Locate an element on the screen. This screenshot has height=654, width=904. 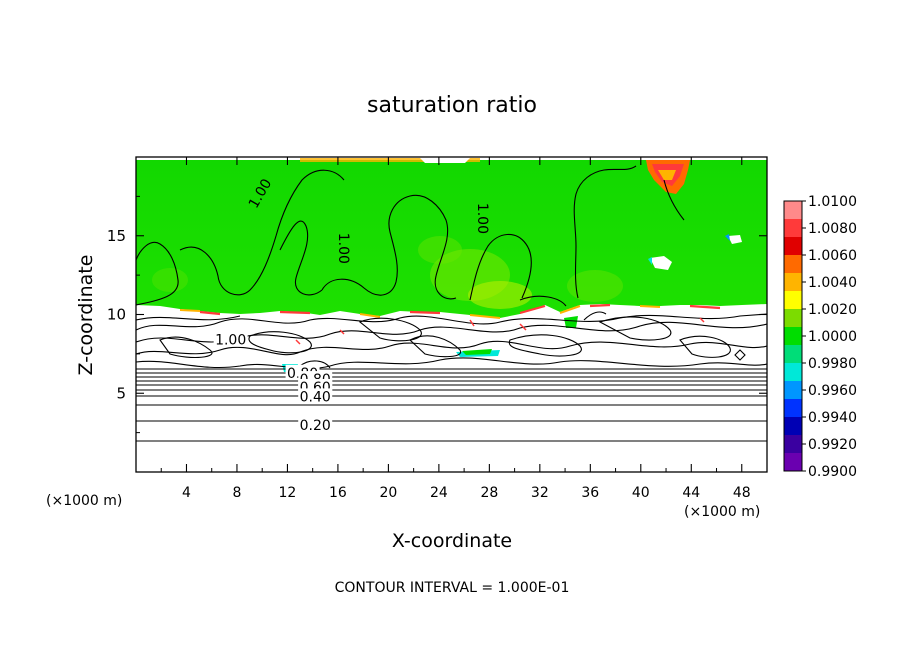
x-tick-label: 16 is located at coordinates (338, 493).